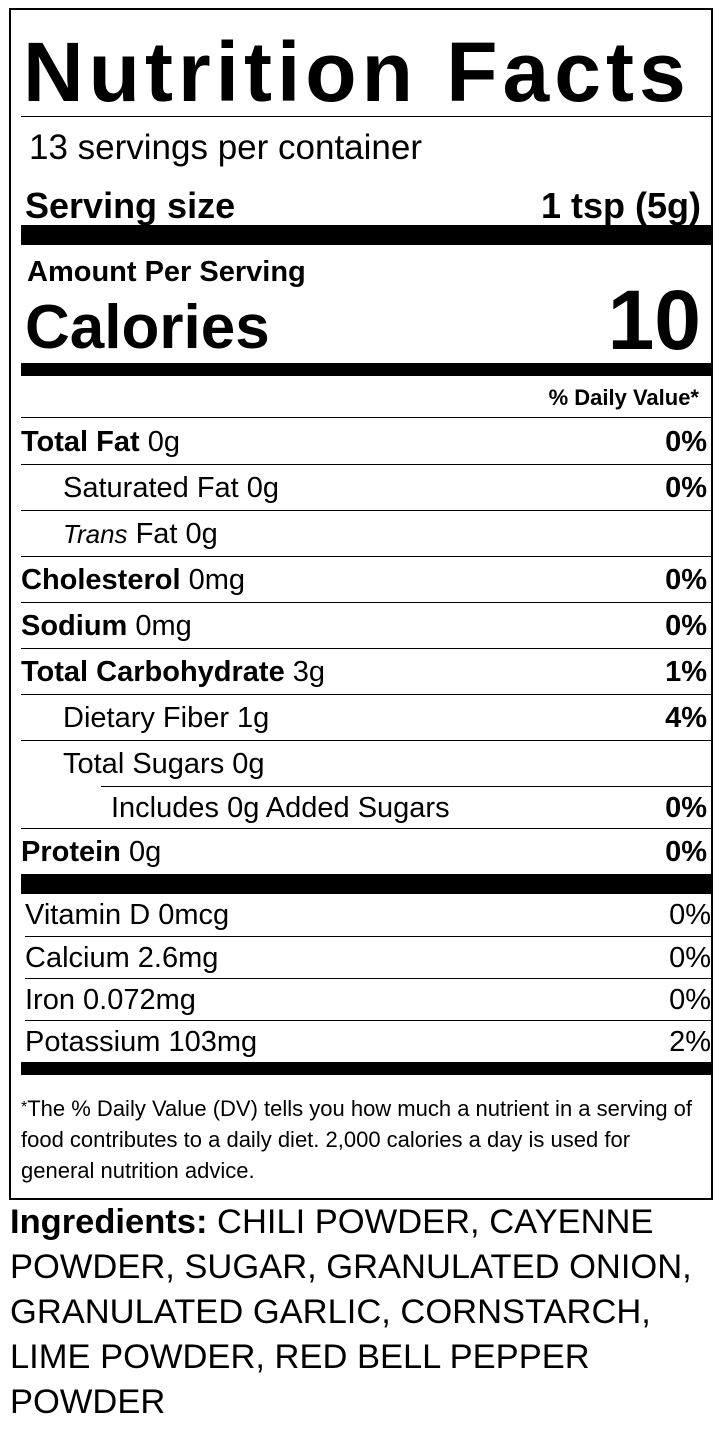 The width and height of the screenshot is (724, 1436). Describe the element at coordinates (146, 718) in the screenshot. I see `nutrient-label: Dietary Fiber` at that location.